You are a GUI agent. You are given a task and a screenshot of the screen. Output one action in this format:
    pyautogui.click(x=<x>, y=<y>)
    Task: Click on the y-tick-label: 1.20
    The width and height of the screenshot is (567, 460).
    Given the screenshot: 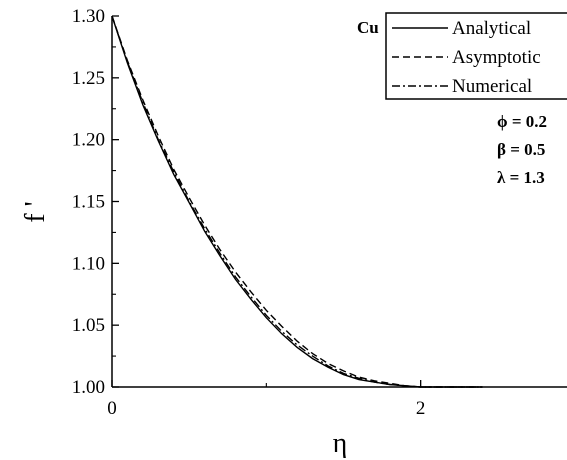 What is the action you would take?
    pyautogui.click(x=88, y=140)
    